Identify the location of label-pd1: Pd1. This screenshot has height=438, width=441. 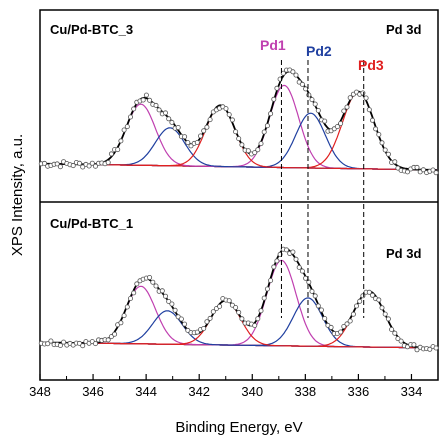
(273, 45).